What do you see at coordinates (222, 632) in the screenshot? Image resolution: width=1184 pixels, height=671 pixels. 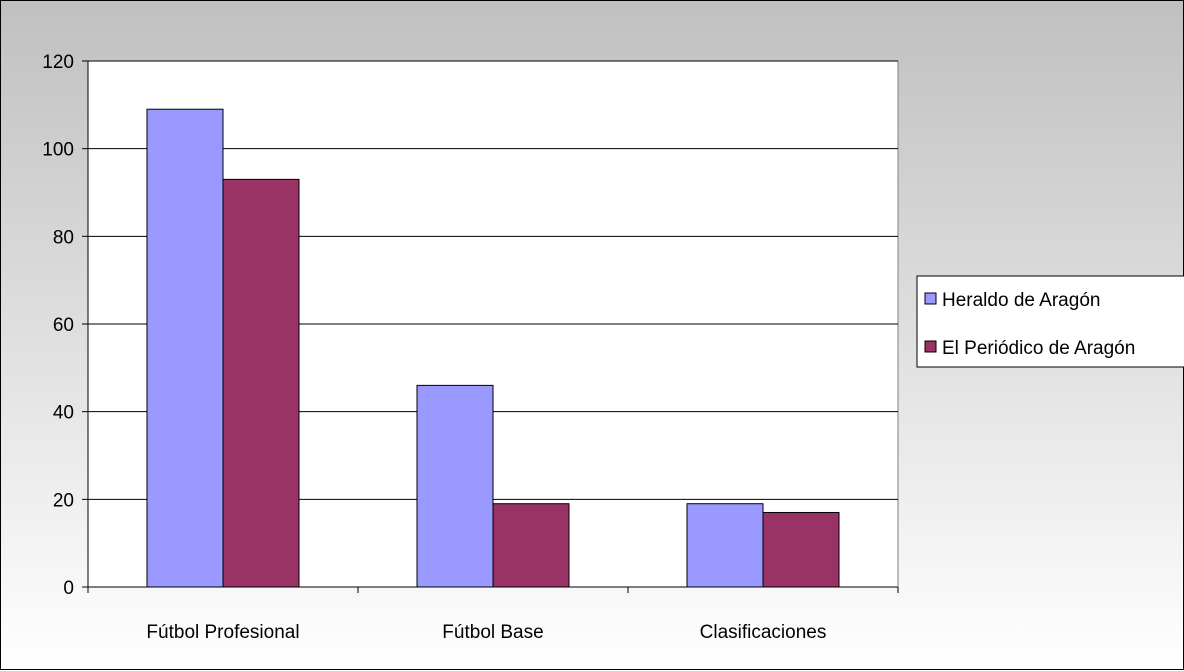 I see `x-tick-label: Fútbol Profesional` at bounding box center [222, 632].